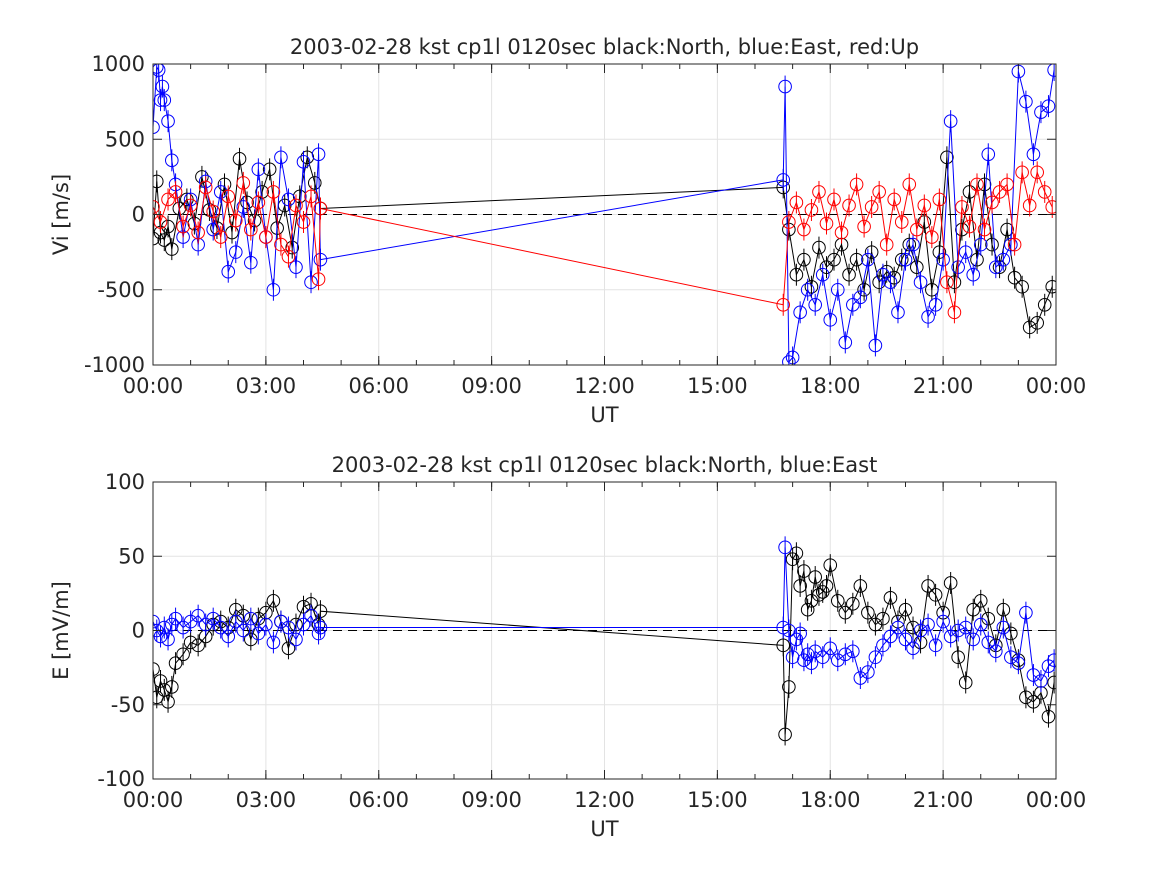 This screenshot has width=1167, height=875. I want to click on y-tick-label: 100, so click(125, 482).